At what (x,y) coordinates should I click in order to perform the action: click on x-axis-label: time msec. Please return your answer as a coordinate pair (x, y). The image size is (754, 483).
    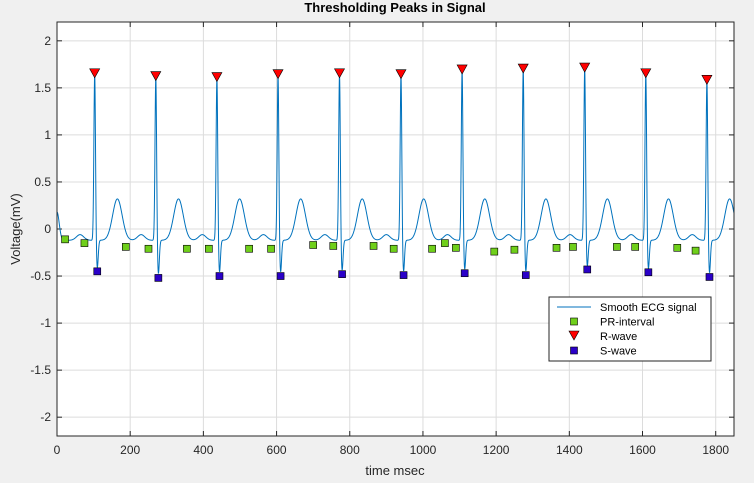
    Looking at the image, I should click on (395, 470).